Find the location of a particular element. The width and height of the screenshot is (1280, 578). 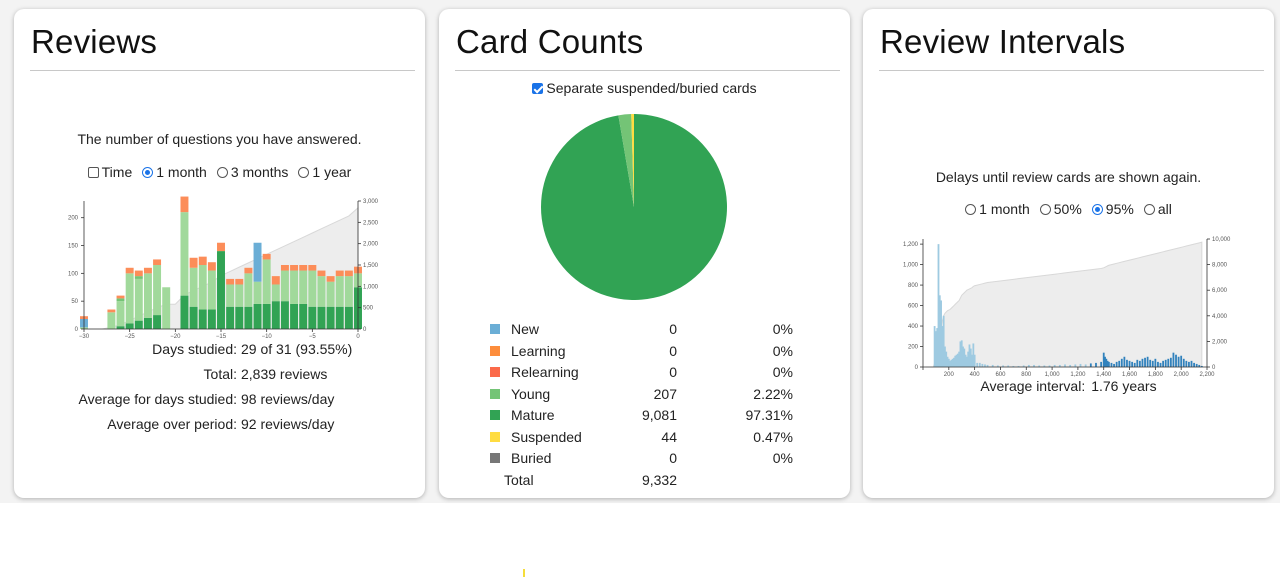

reviews-1-month-radio: 1 month is located at coordinates (174, 172).